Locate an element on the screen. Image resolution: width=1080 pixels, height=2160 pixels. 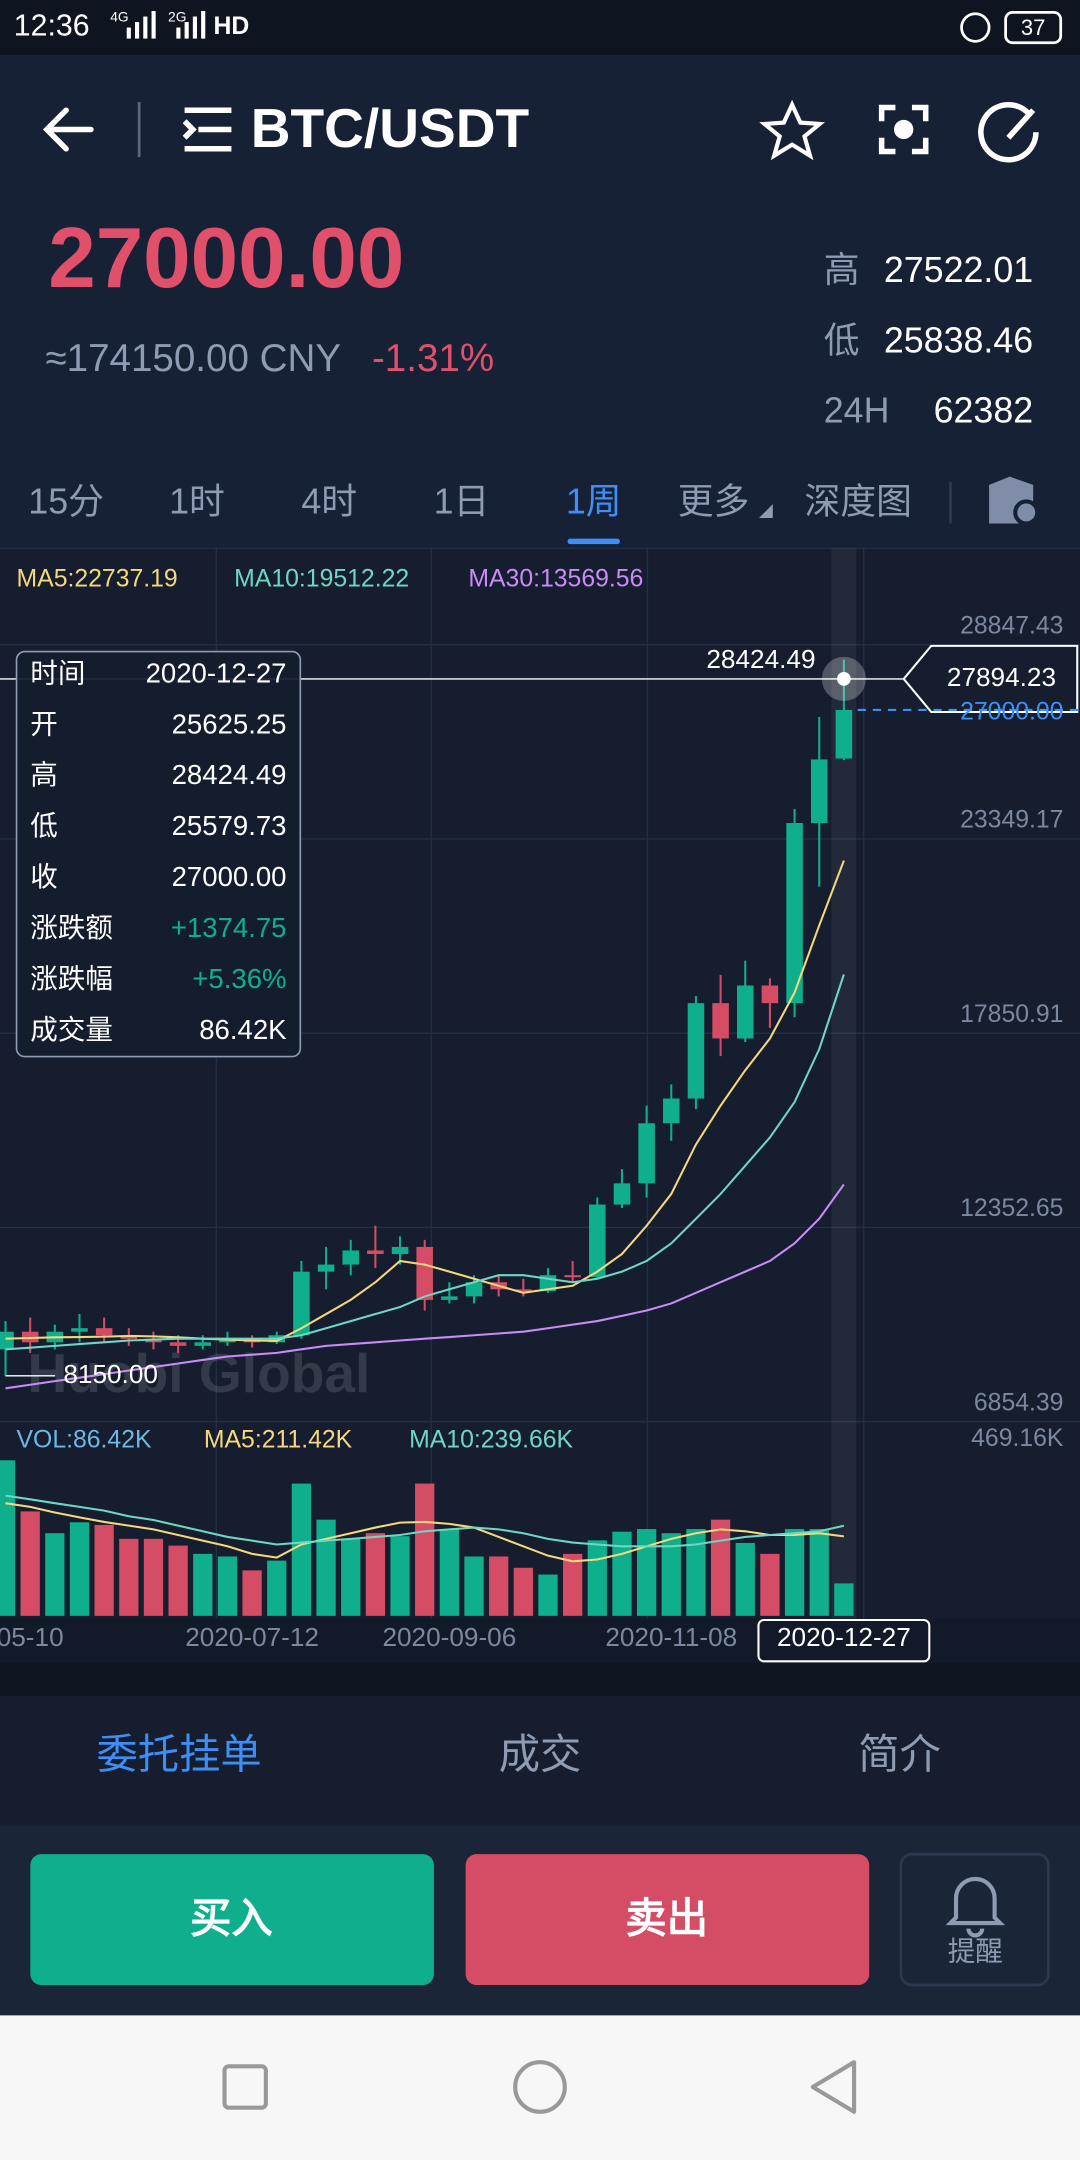
tab-underline is located at coordinates (593, 541).